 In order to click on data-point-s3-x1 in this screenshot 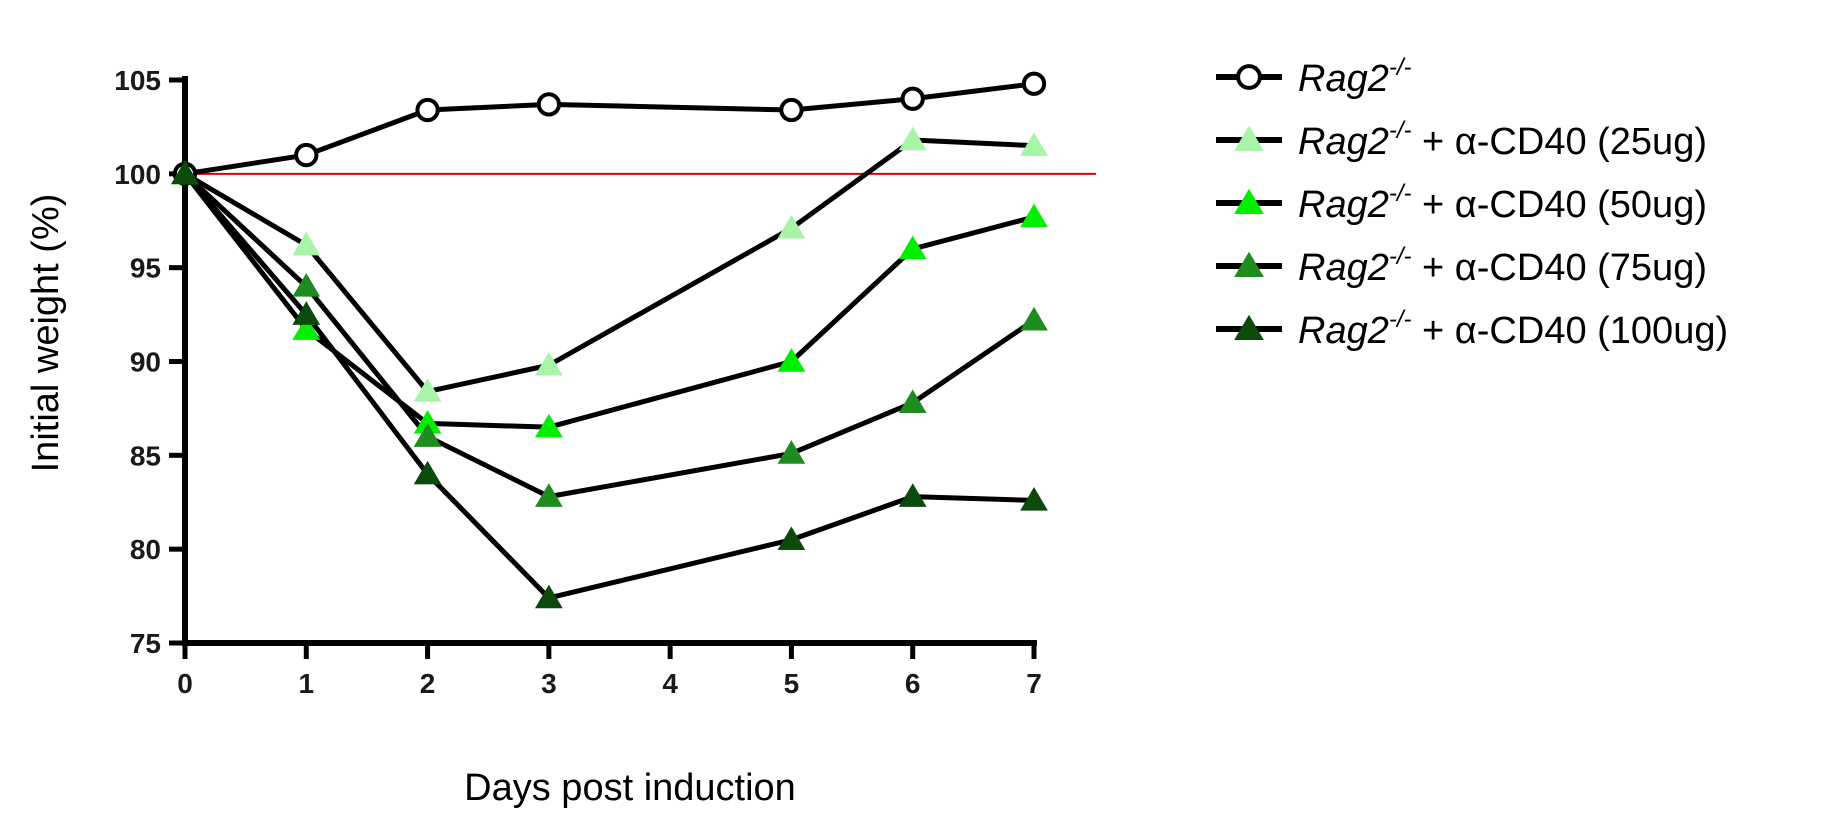, I will do `click(306, 285)`.